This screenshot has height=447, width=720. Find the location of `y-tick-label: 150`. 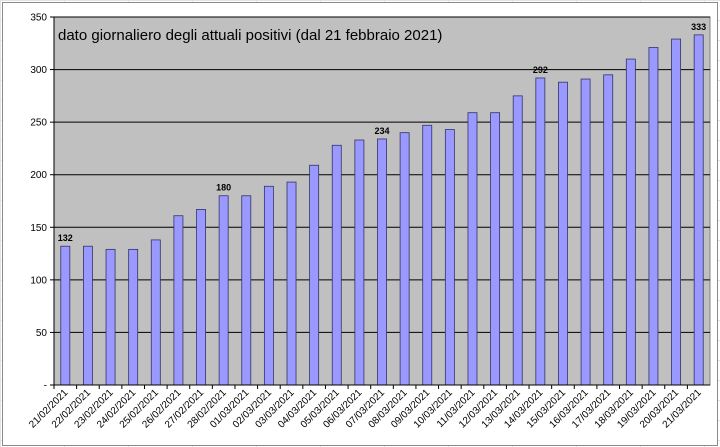

y-tick-label: 150 is located at coordinates (38, 228).